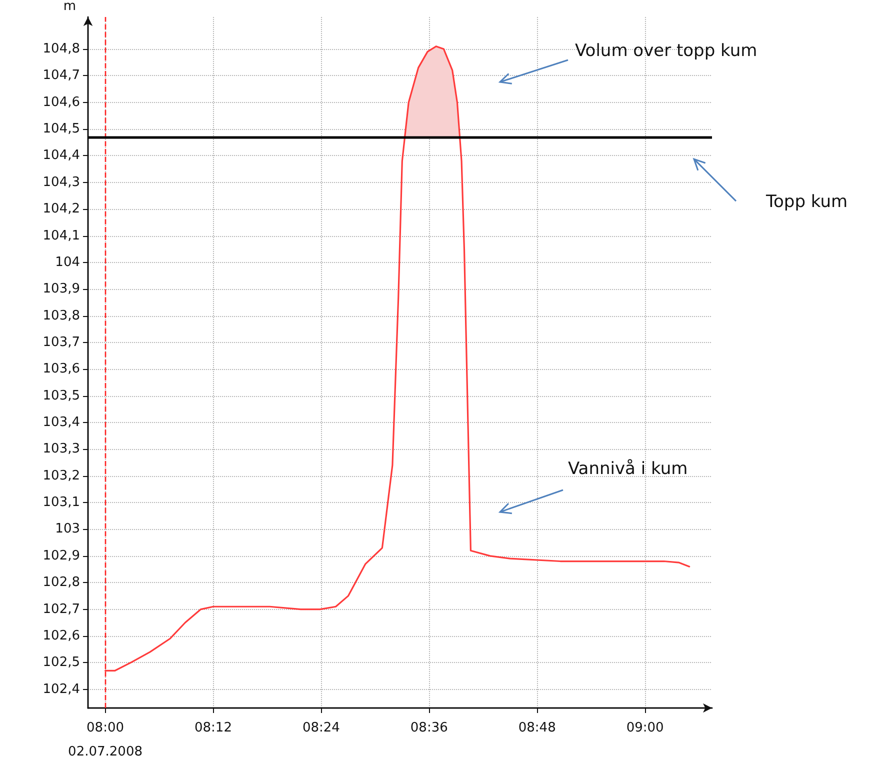  Describe the element at coordinates (61, 476) in the screenshot. I see `y-tick-label: 103,2` at that location.